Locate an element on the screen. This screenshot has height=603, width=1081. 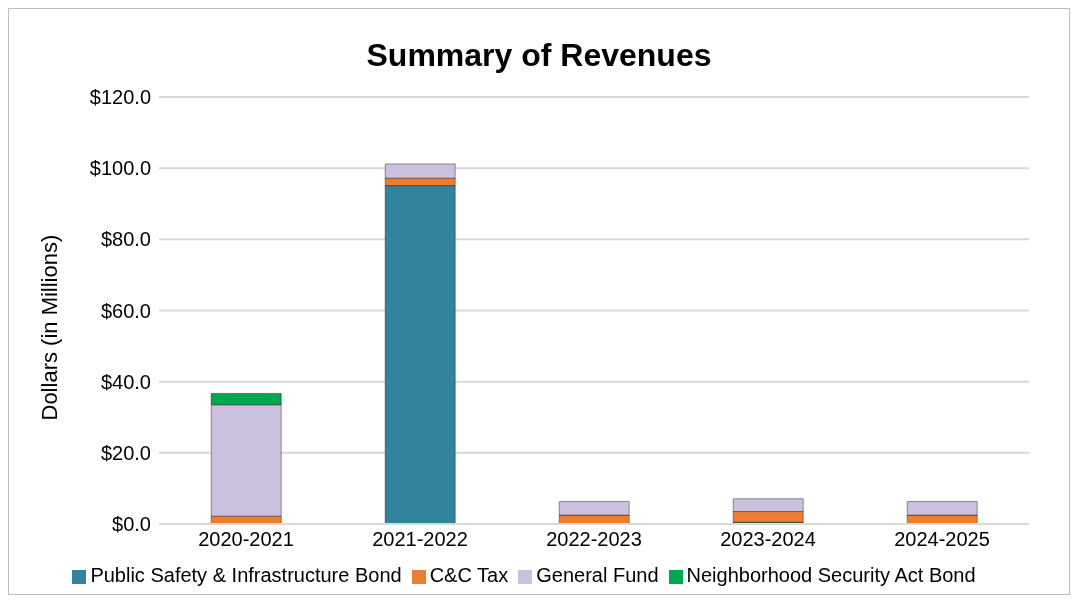
chart-title: Summary of Revenues is located at coordinates (539, 55).